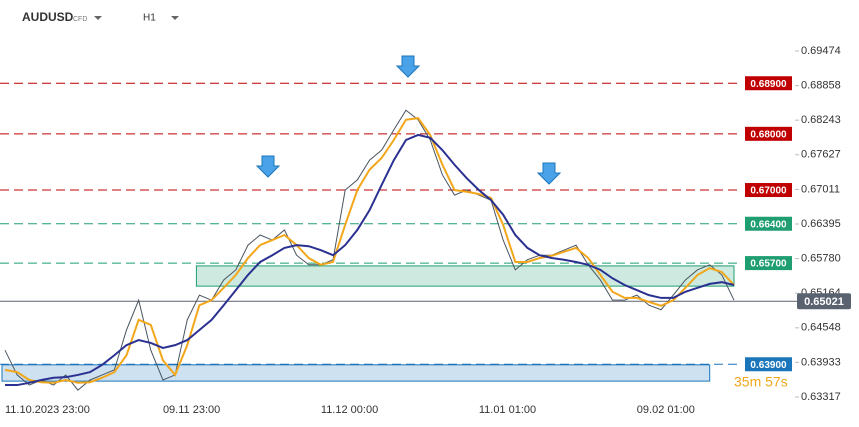 Image resolution: width=859 pixels, height=427 pixels. Describe the element at coordinates (821, 155) in the screenshot. I see `y-tick-label: 0.67627` at that location.